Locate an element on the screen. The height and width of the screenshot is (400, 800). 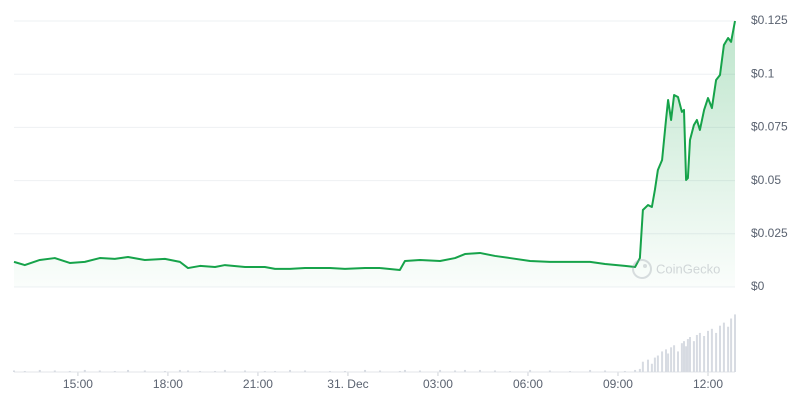
watermark-text: CoinGecko is located at coordinates (688, 268).